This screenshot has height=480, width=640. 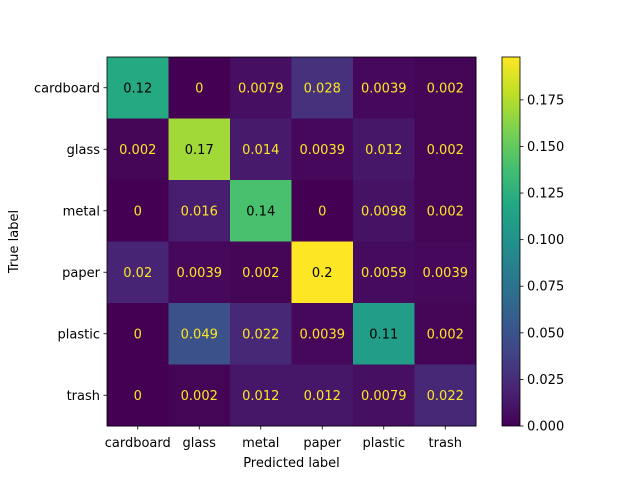 I want to click on colorbar-tick-label: 0.000, so click(x=545, y=427).